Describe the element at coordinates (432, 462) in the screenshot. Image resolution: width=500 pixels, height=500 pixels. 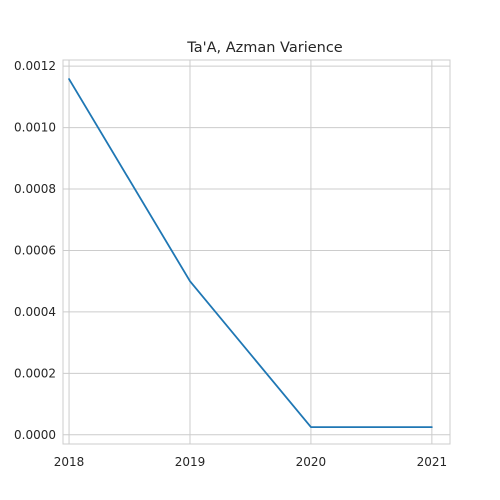
I see `x-tick-label: 2021` at that location.